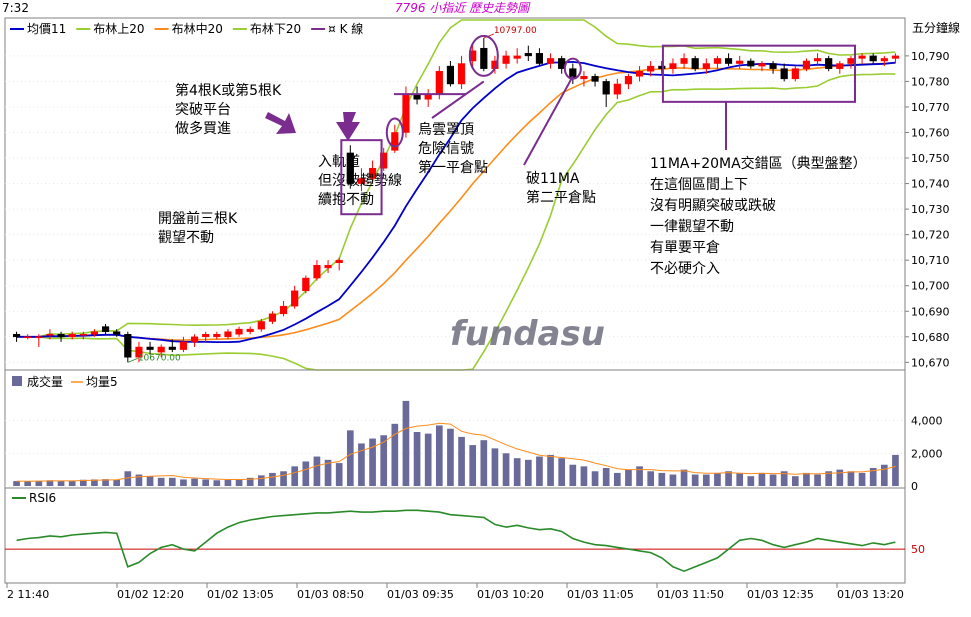  Describe the element at coordinates (240, 594) in the screenshot. I see `time-tick-label: 01/02 13:05` at that location.